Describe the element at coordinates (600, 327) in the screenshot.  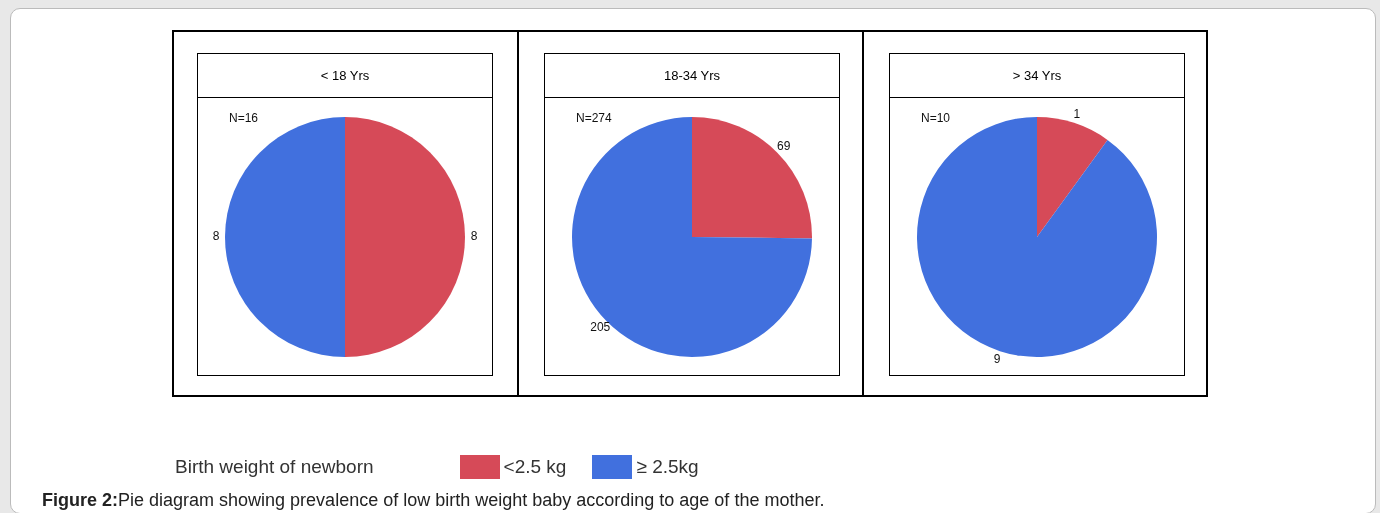
I see `data-label: 205` at that location.